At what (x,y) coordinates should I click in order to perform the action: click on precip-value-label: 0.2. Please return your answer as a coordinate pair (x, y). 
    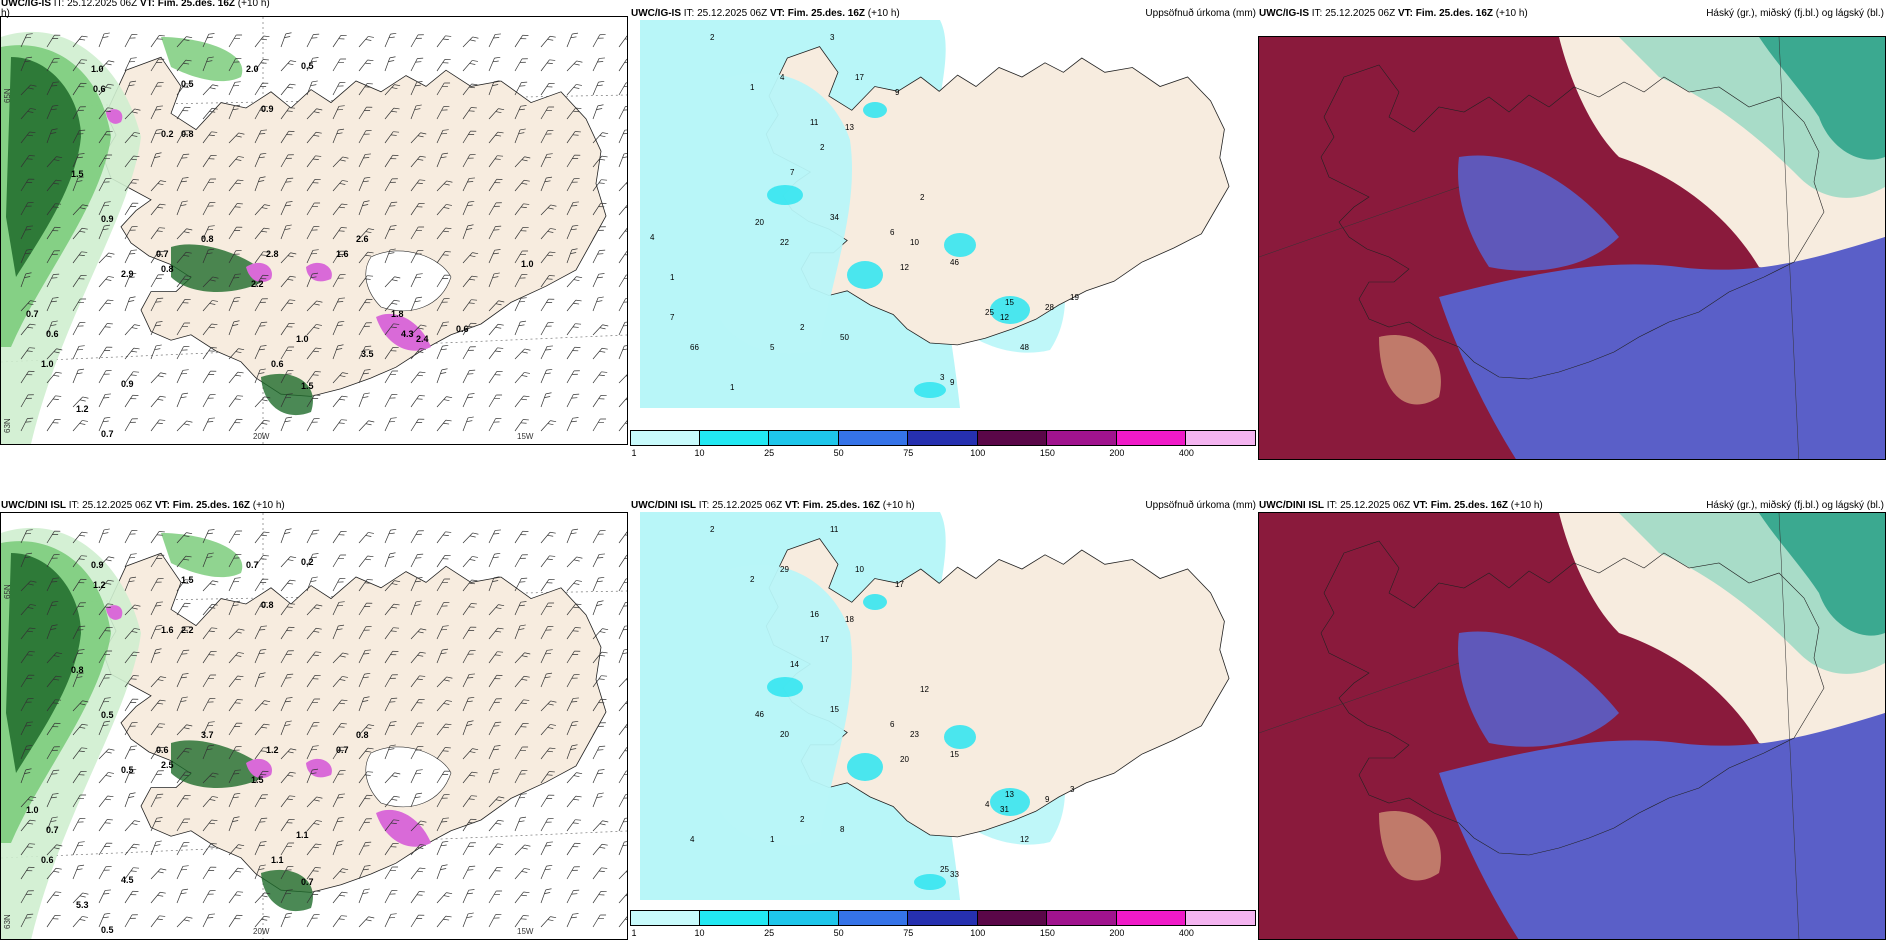
    Looking at the image, I should click on (167, 134).